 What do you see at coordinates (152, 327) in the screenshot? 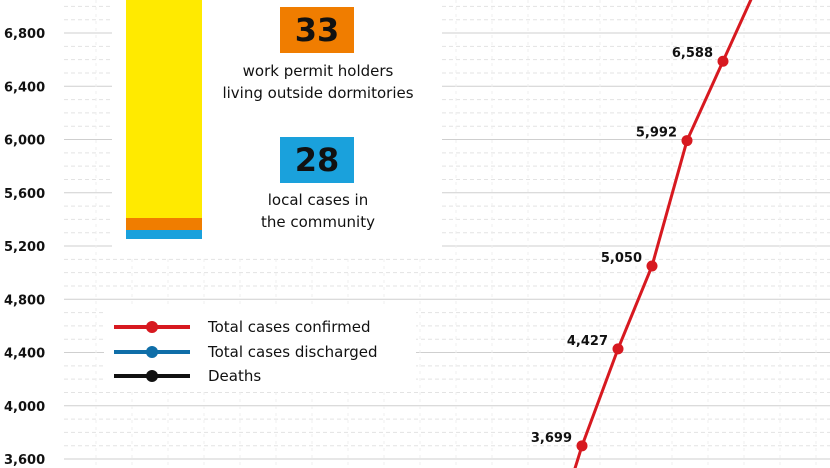
I see `legend-swatch-confirmed-dot` at bounding box center [152, 327].